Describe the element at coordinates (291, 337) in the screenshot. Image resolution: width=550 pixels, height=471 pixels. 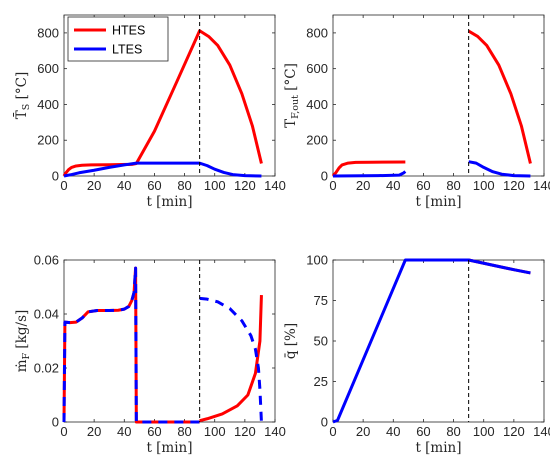
I see `y-axis-unit: [%]` at that location.